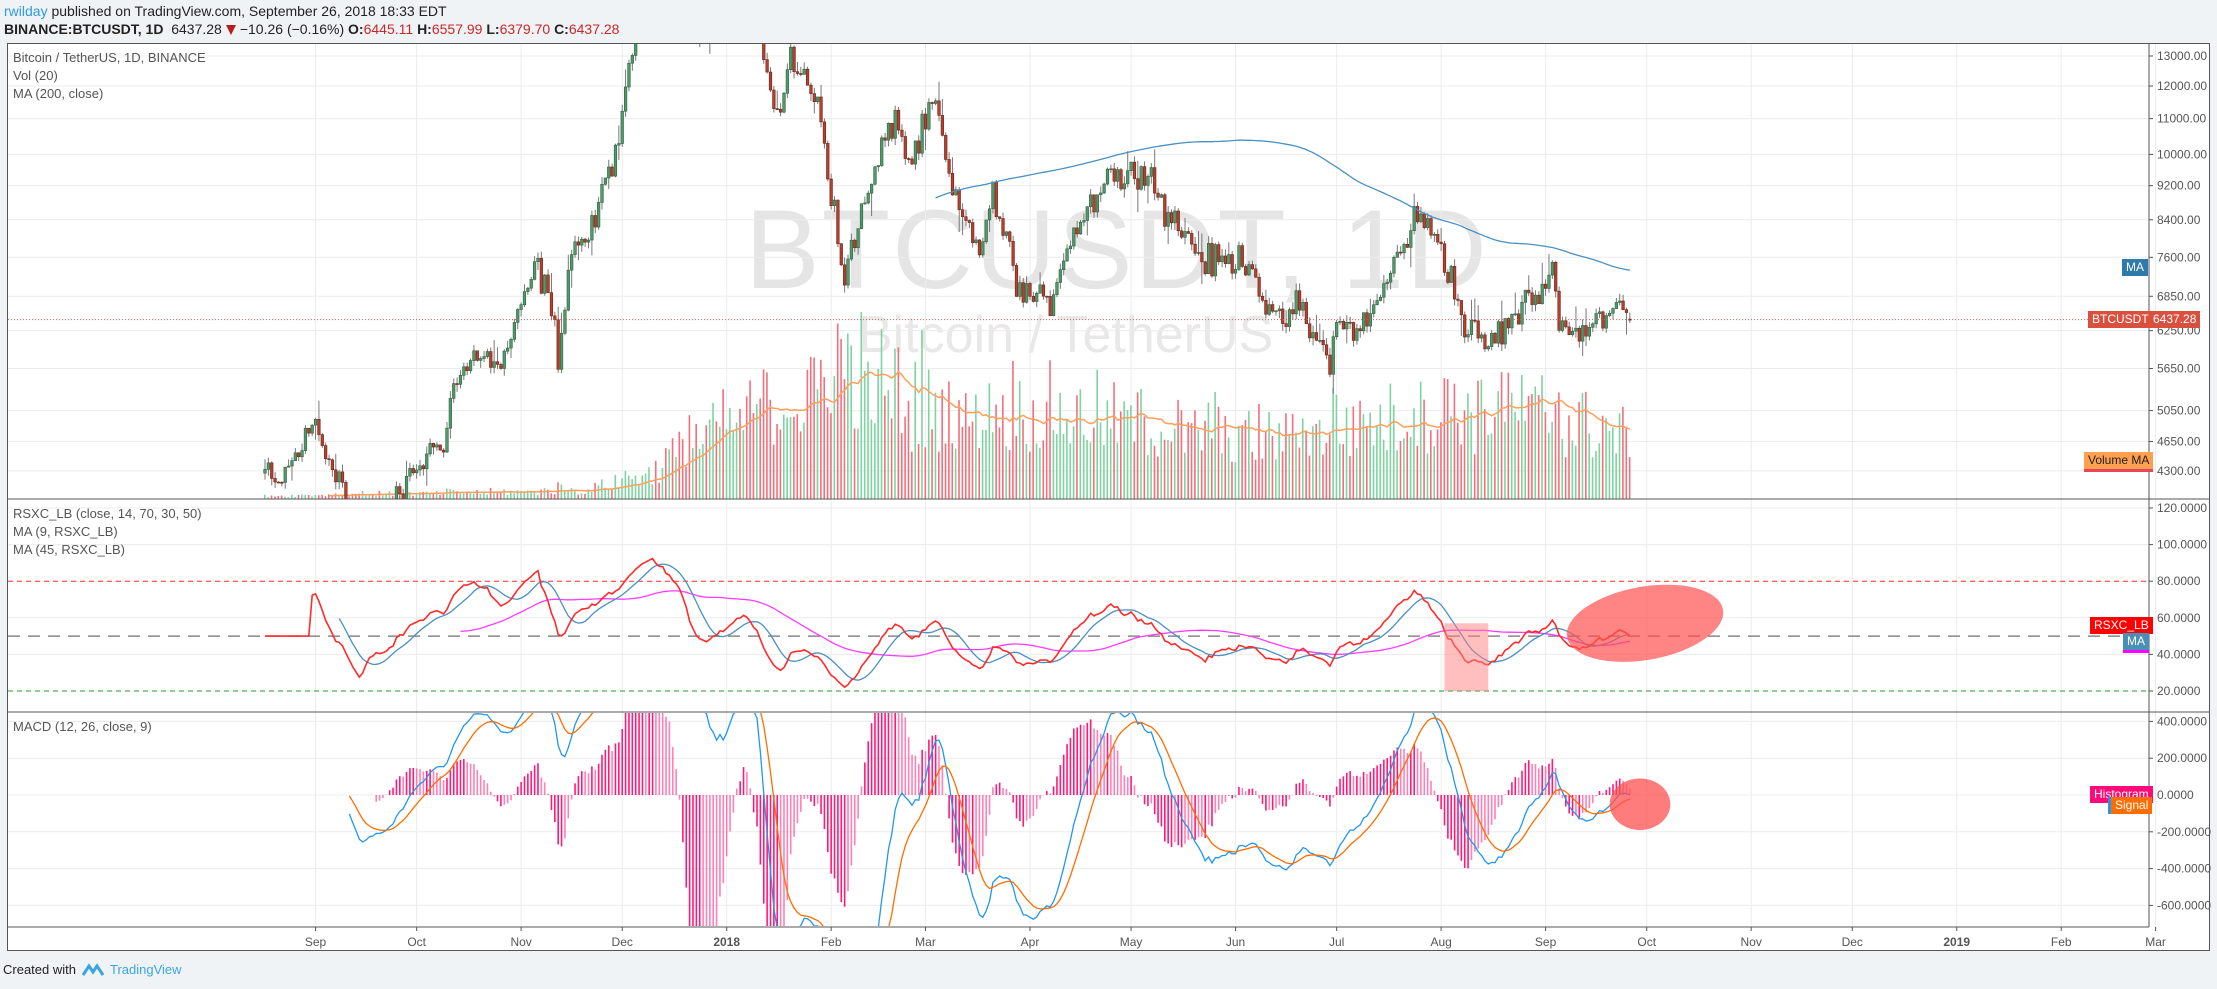 The height and width of the screenshot is (989, 2217). Describe the element at coordinates (109, 57) in the screenshot. I see `legend-symbol: Bitcoin / TetherUS, 1D, BINANCE` at that location.